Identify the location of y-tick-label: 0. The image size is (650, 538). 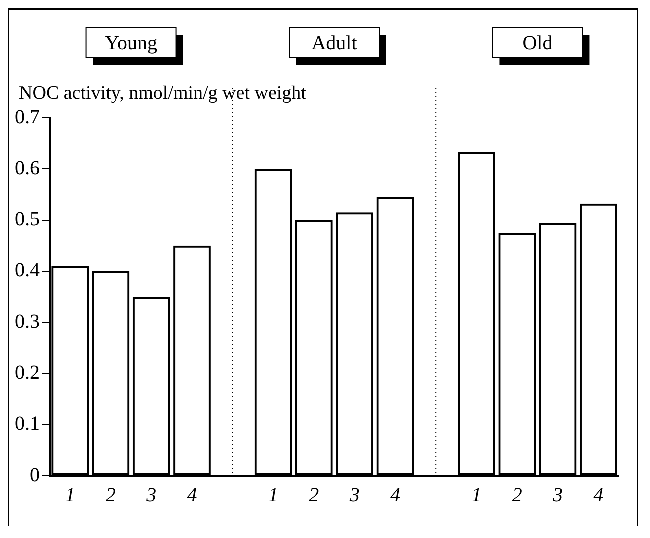
(35, 475).